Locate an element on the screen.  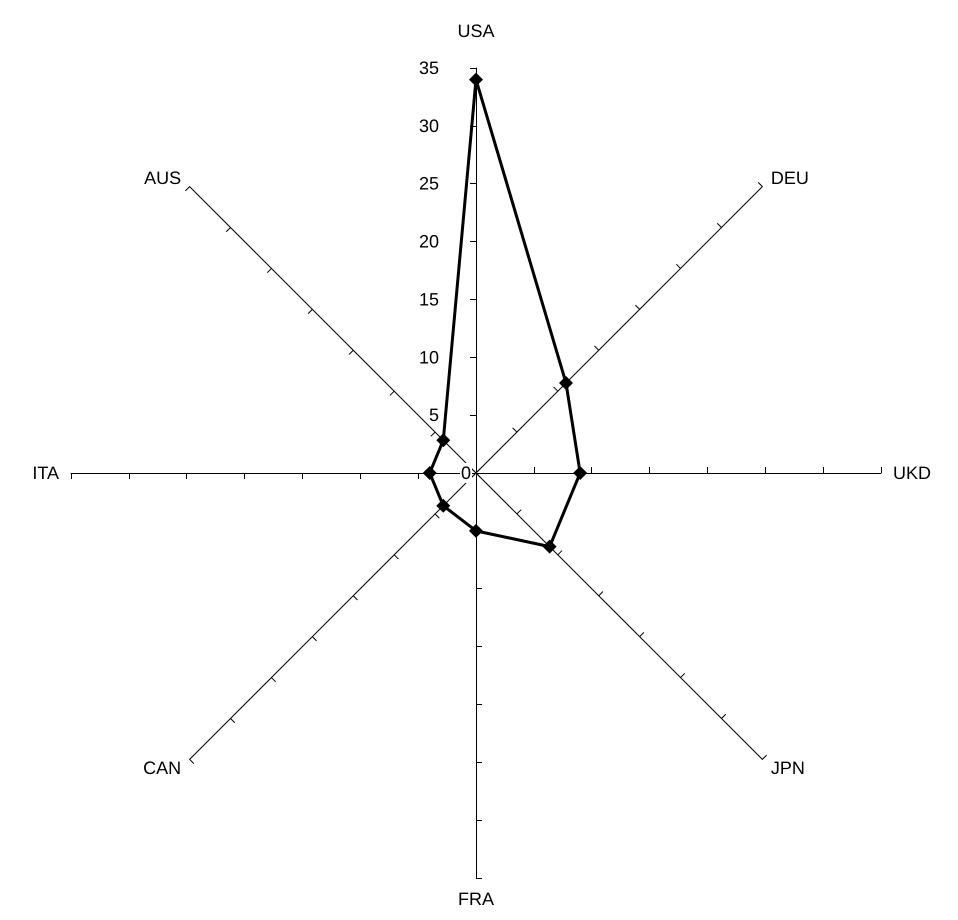
spoke-label: FRA is located at coordinates (476, 899).